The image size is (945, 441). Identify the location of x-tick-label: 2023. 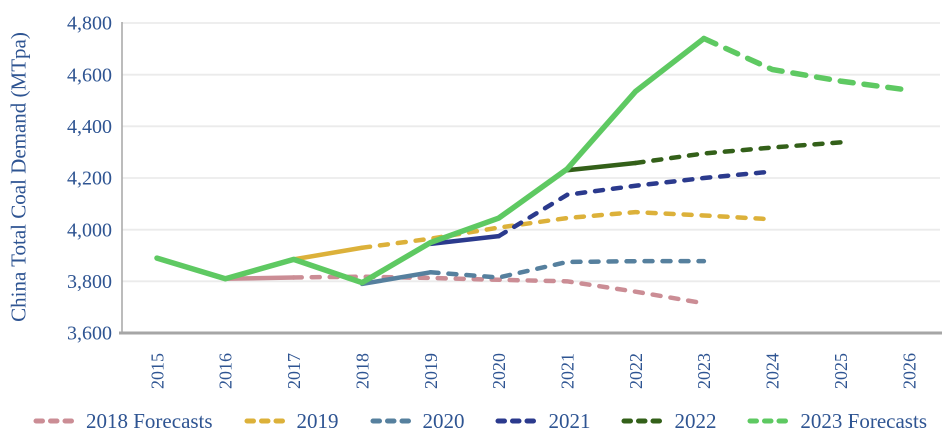
(704, 371).